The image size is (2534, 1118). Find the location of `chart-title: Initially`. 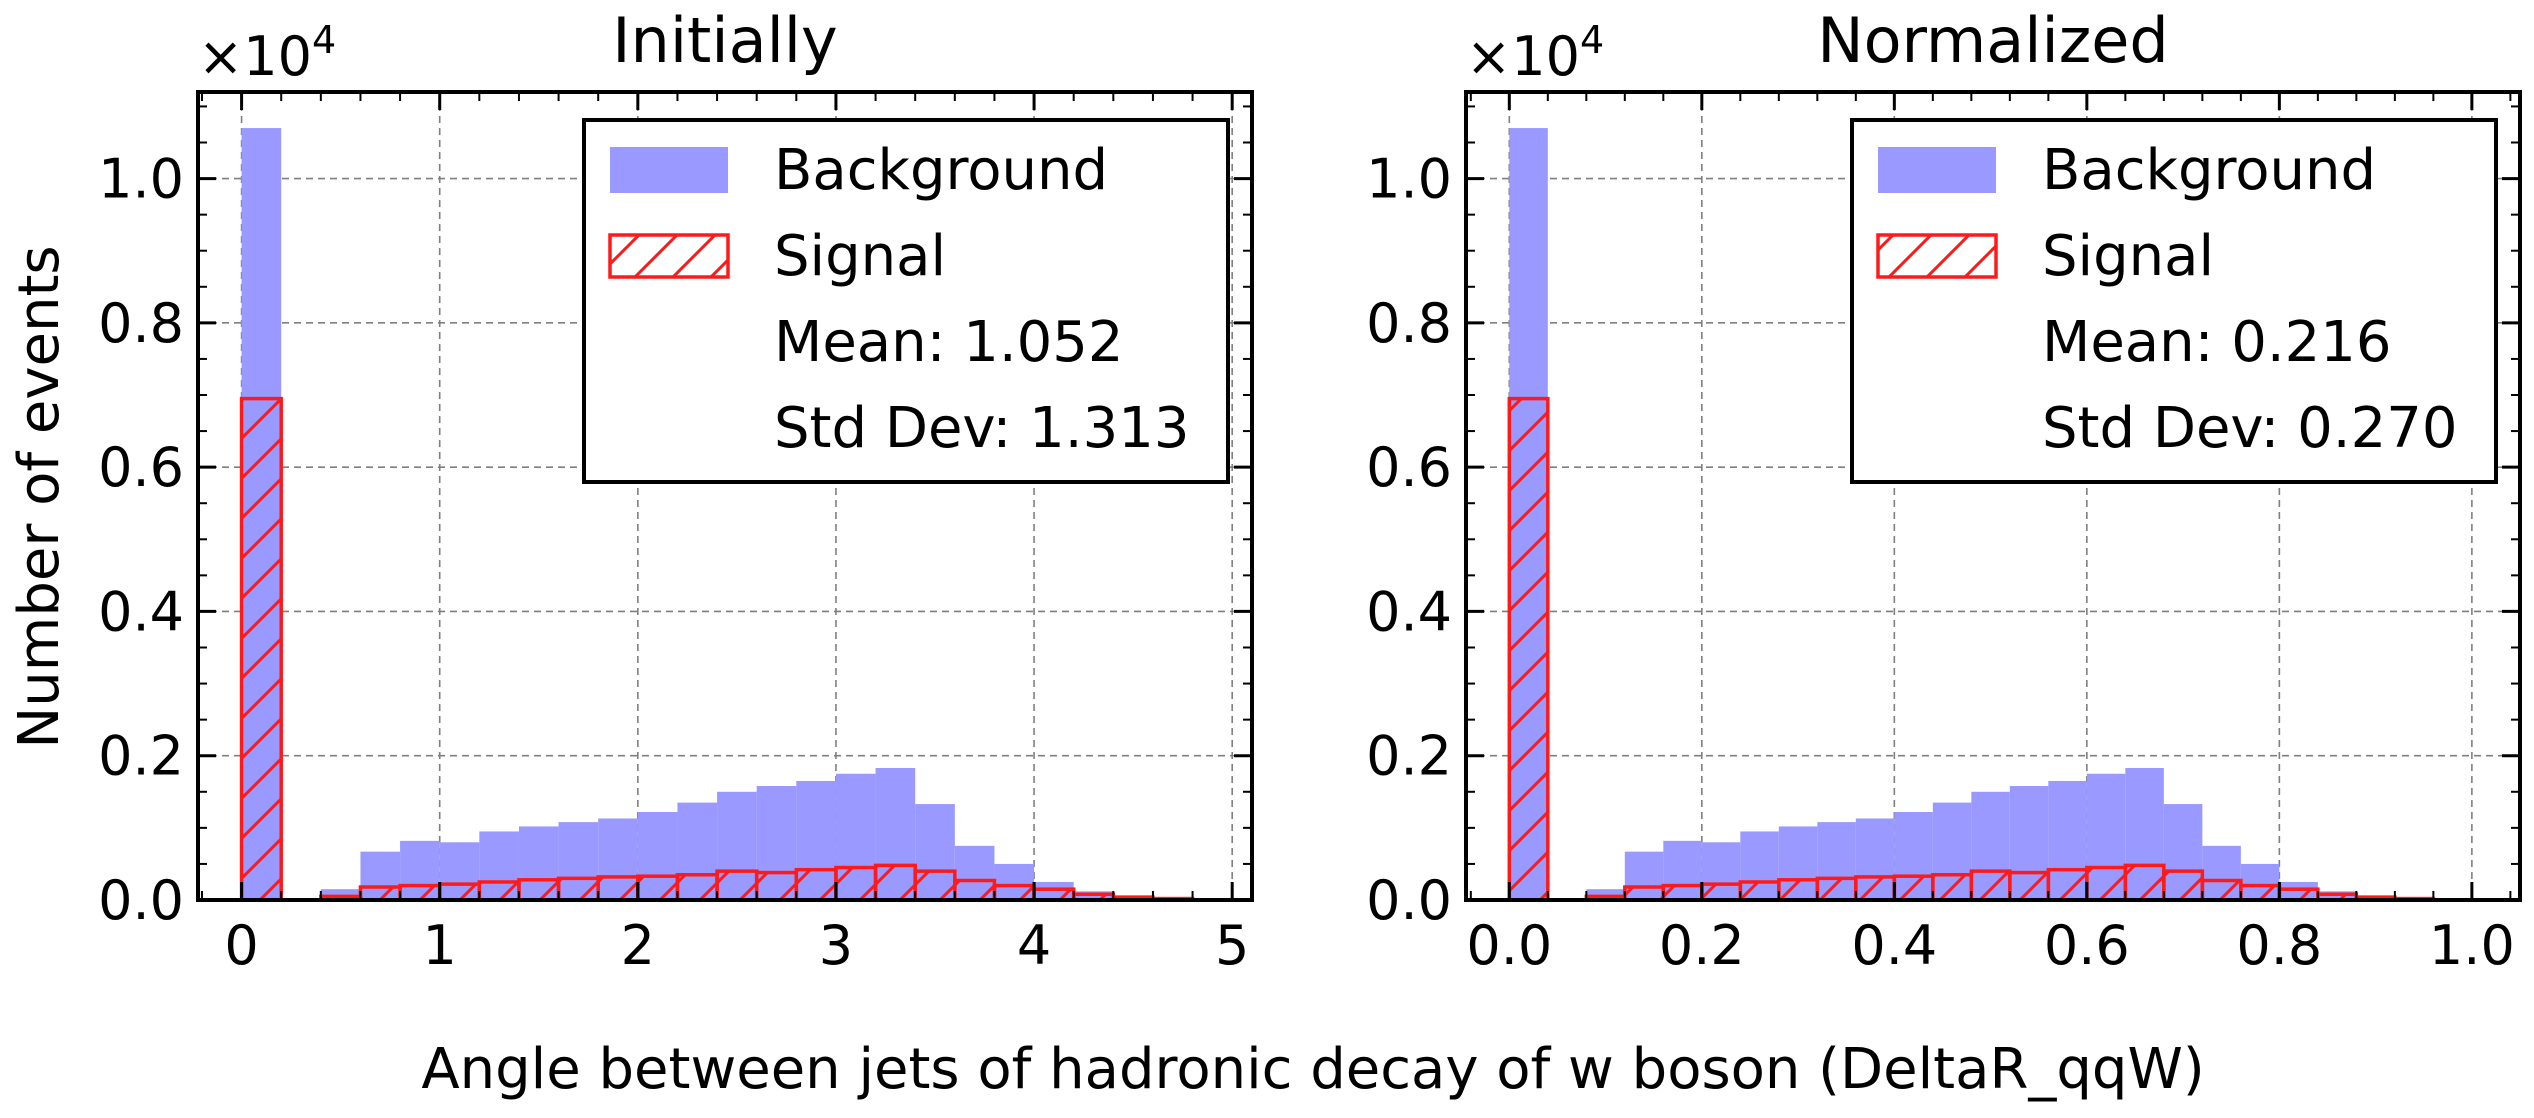

chart-title: Initially is located at coordinates (724, 40).